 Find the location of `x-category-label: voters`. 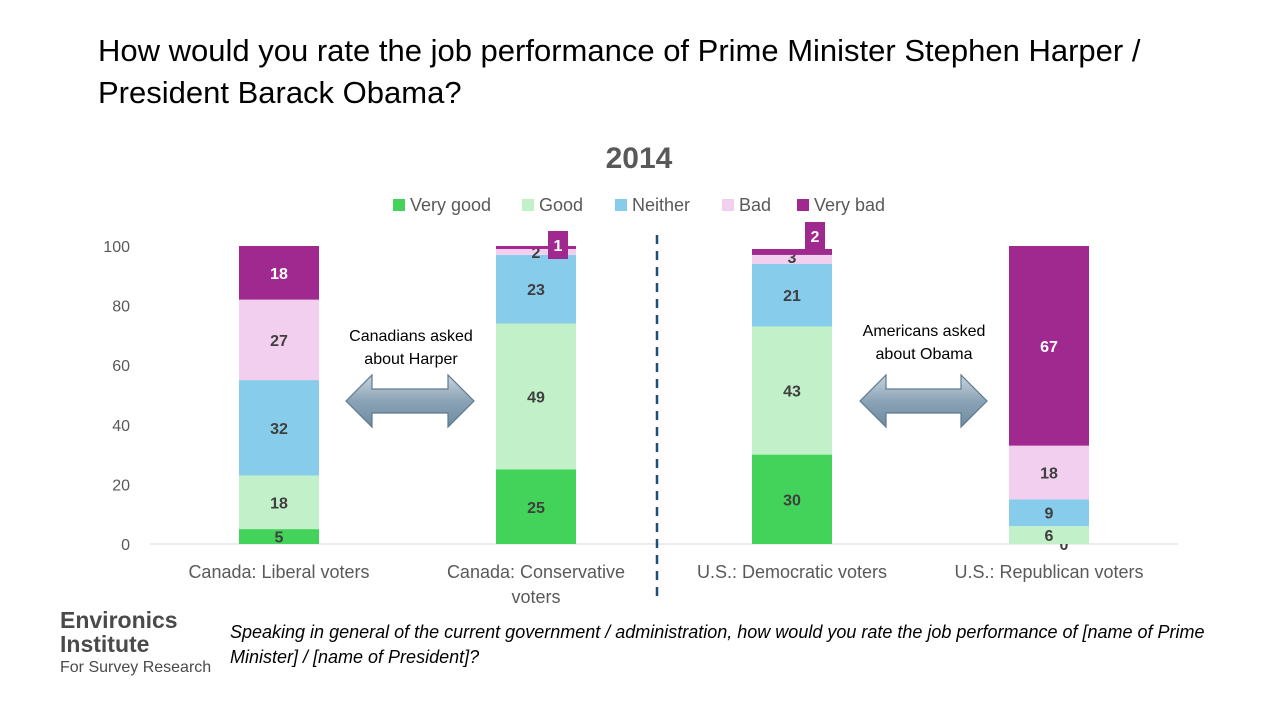

x-category-label: voters is located at coordinates (535, 597).